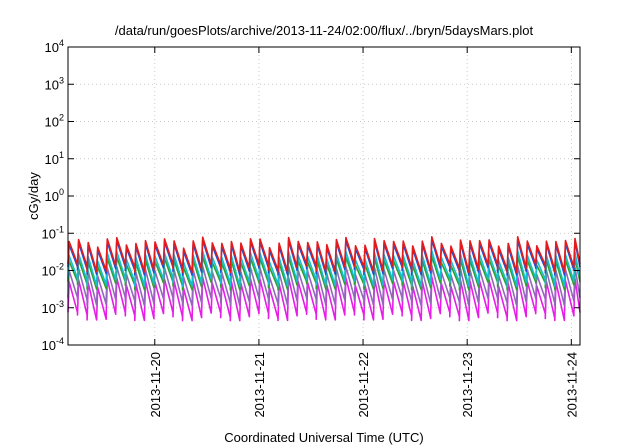 This screenshot has height=448, width=640. Describe the element at coordinates (60, 267) in the screenshot. I see `y-tick-exponent: -2` at that location.